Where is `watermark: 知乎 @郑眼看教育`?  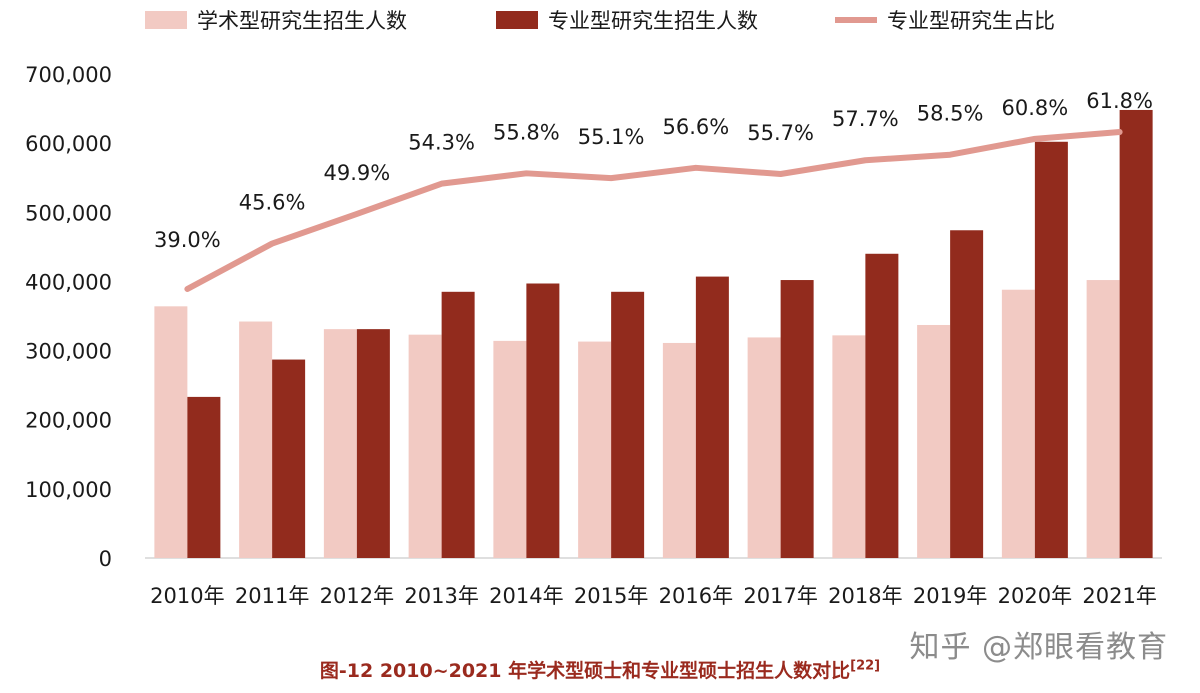 watermark: 知乎 @郑眼看教育 is located at coordinates (1038, 647).